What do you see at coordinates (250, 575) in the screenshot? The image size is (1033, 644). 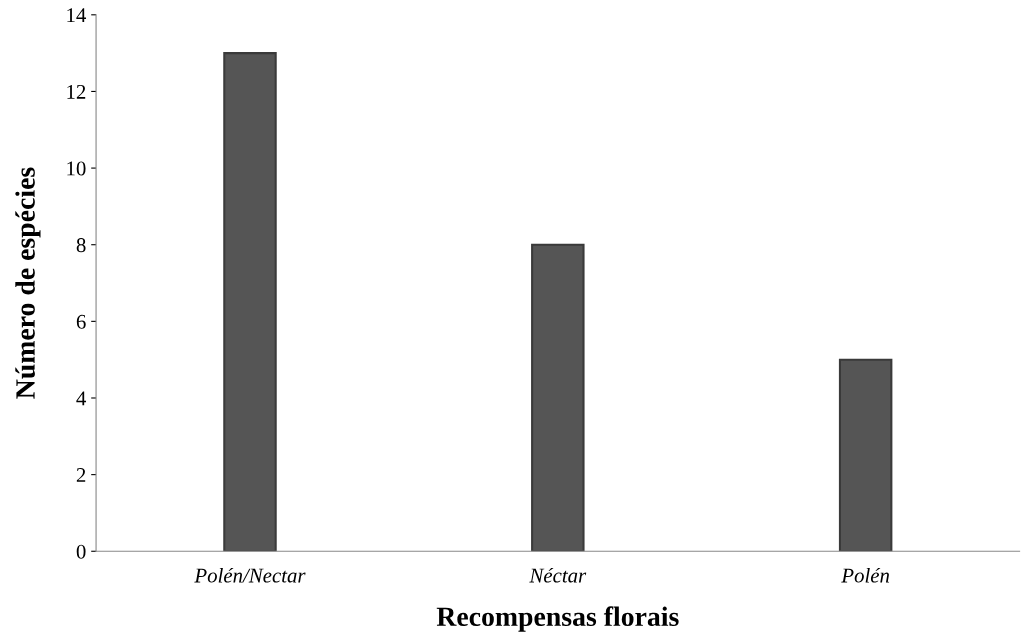 I see `x-tick-label: Polén/Nectar` at bounding box center [250, 575].